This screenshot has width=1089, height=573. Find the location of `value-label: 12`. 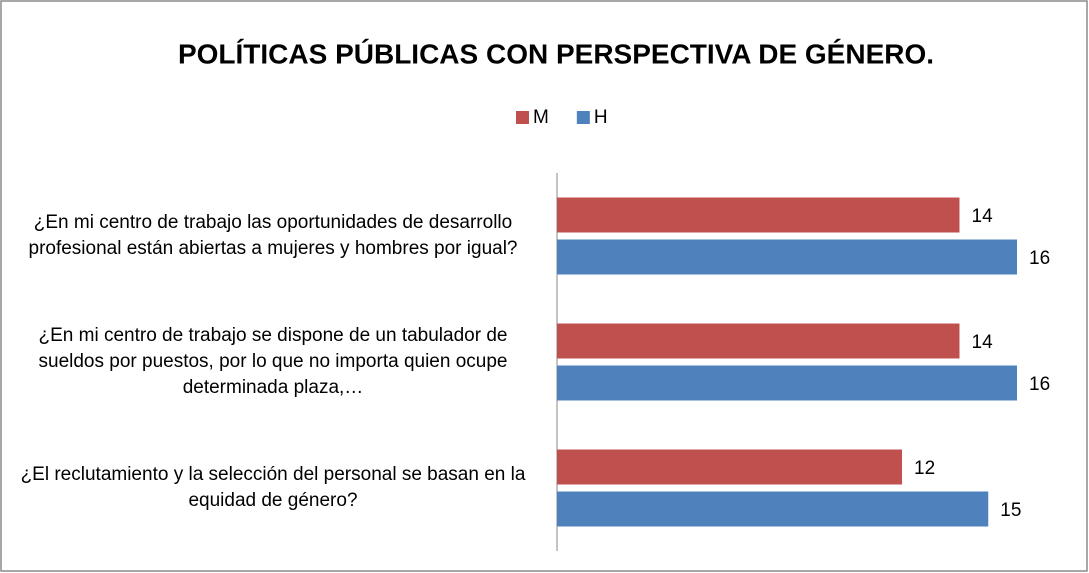

value-label: 12 is located at coordinates (924, 468).